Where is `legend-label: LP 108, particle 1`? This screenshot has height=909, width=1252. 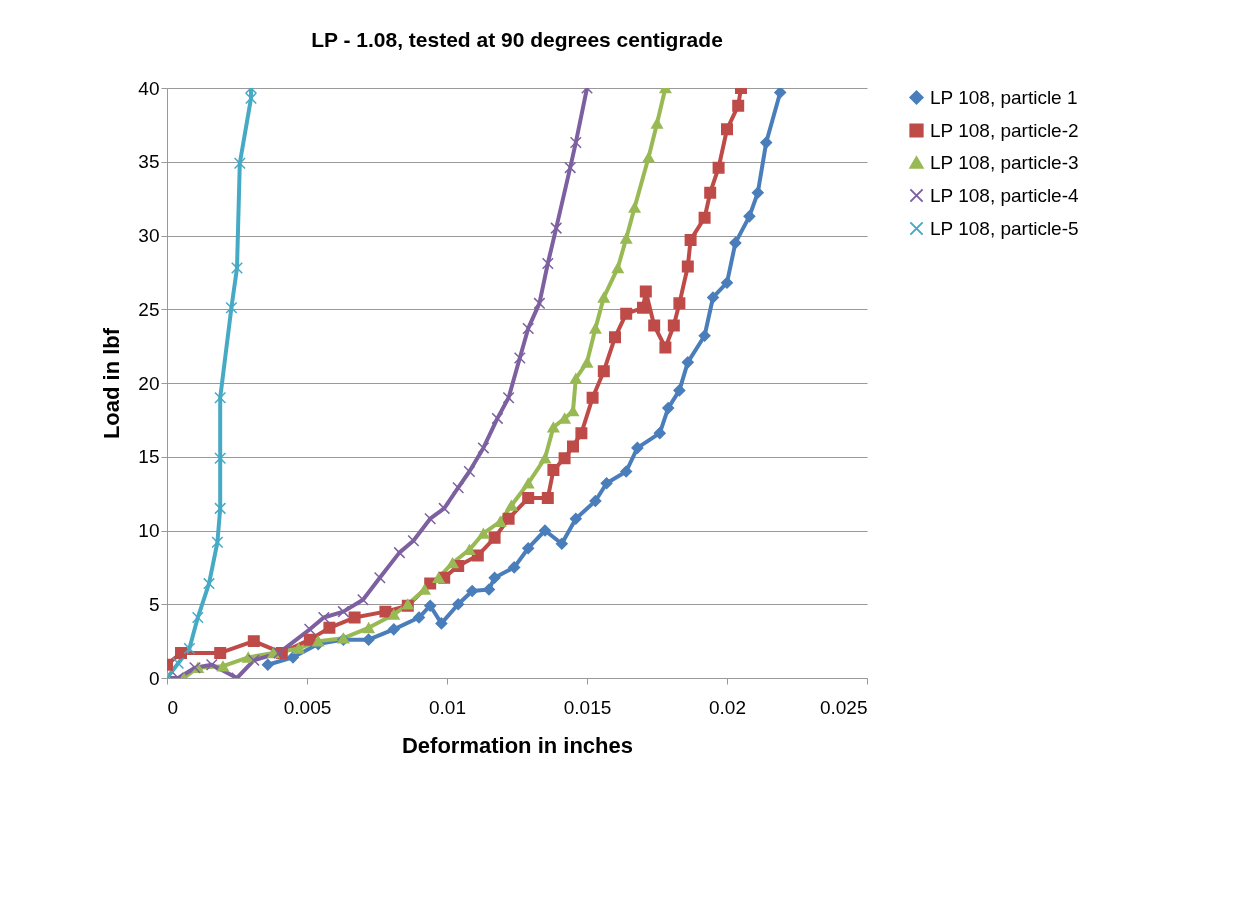
legend-label: LP 108, particle 1 is located at coordinates (1004, 97).